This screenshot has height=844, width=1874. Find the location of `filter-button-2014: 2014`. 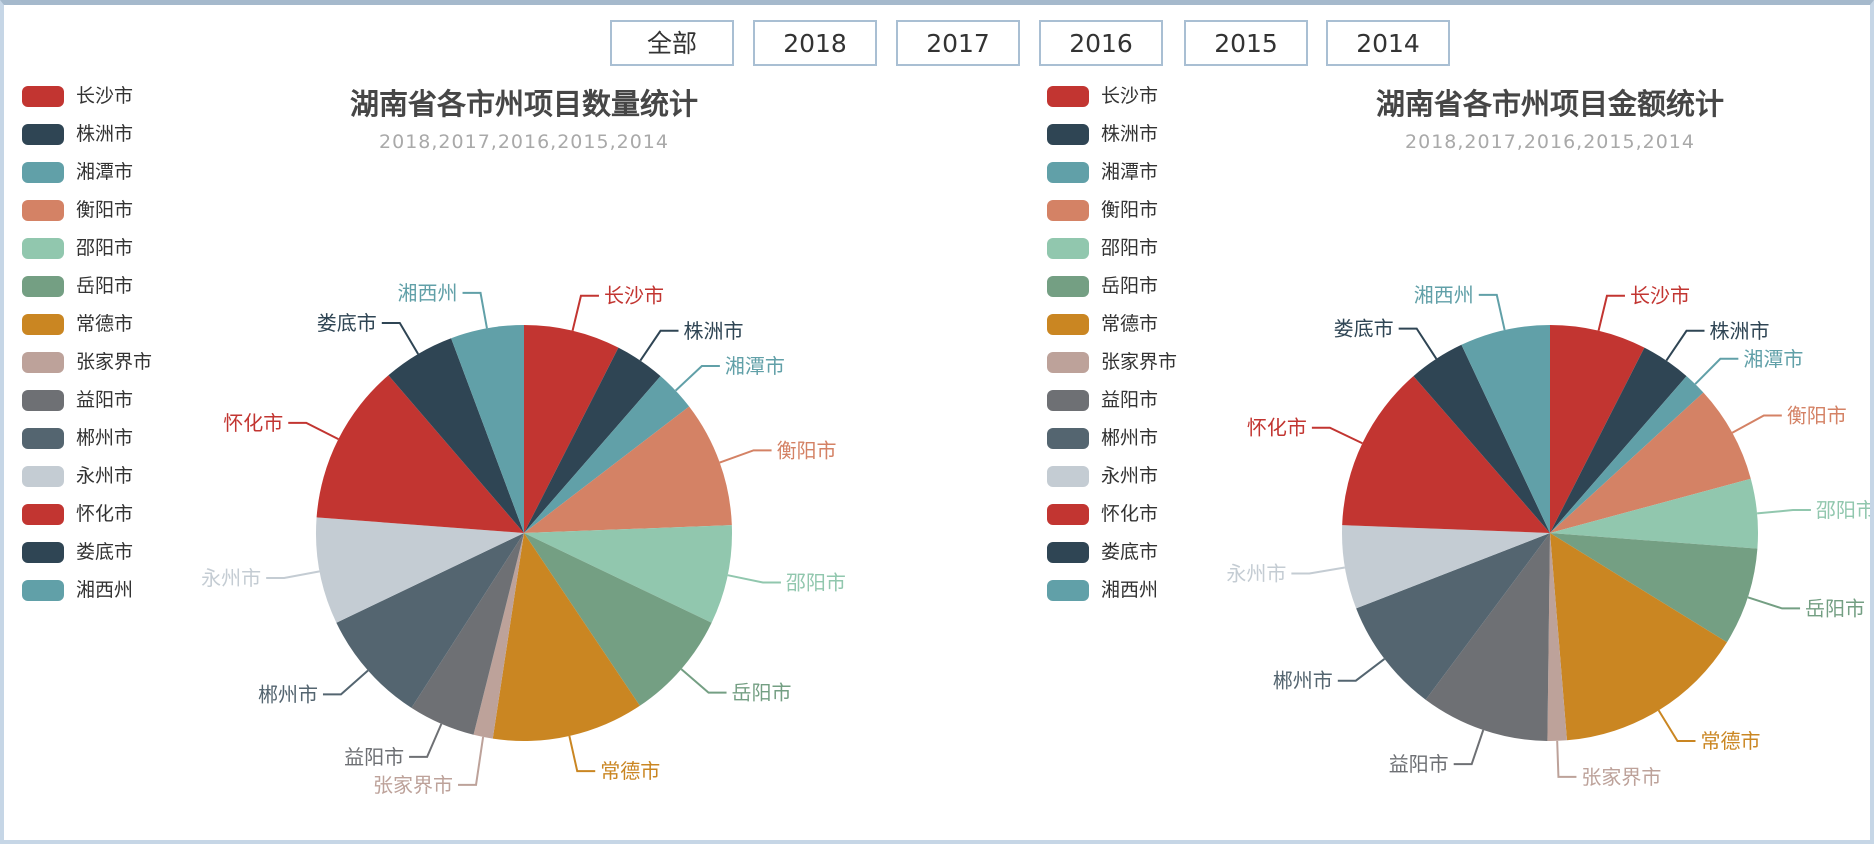

filter-button-2014: 2014 is located at coordinates (1388, 43).